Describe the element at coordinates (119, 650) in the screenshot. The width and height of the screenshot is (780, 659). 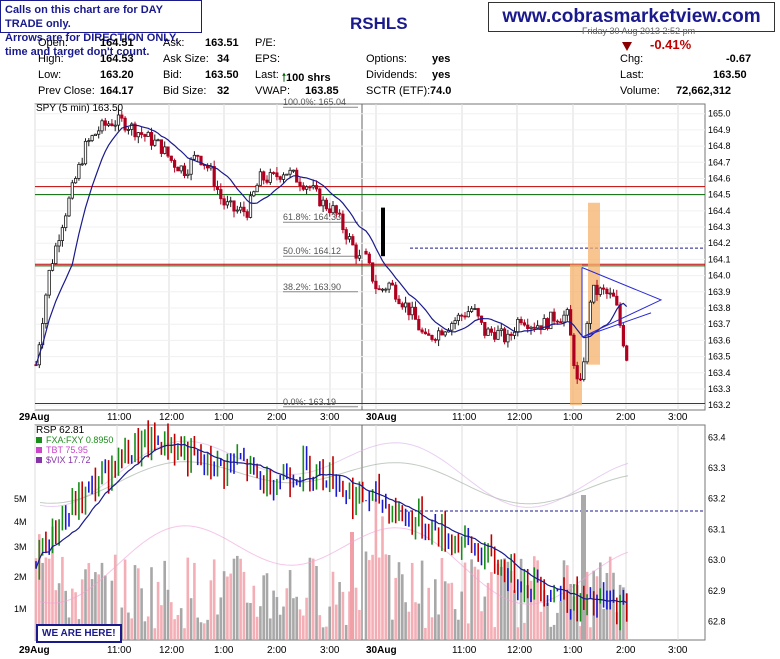
I see `volume-x-tick-label: 11:00` at that location.